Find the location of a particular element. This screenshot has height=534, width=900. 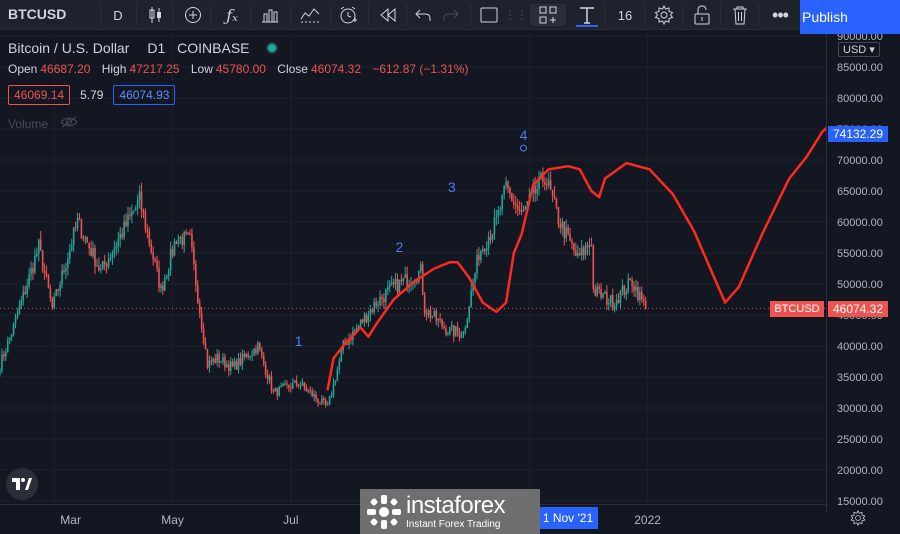

publish-button: Publish is located at coordinates (850, 17).